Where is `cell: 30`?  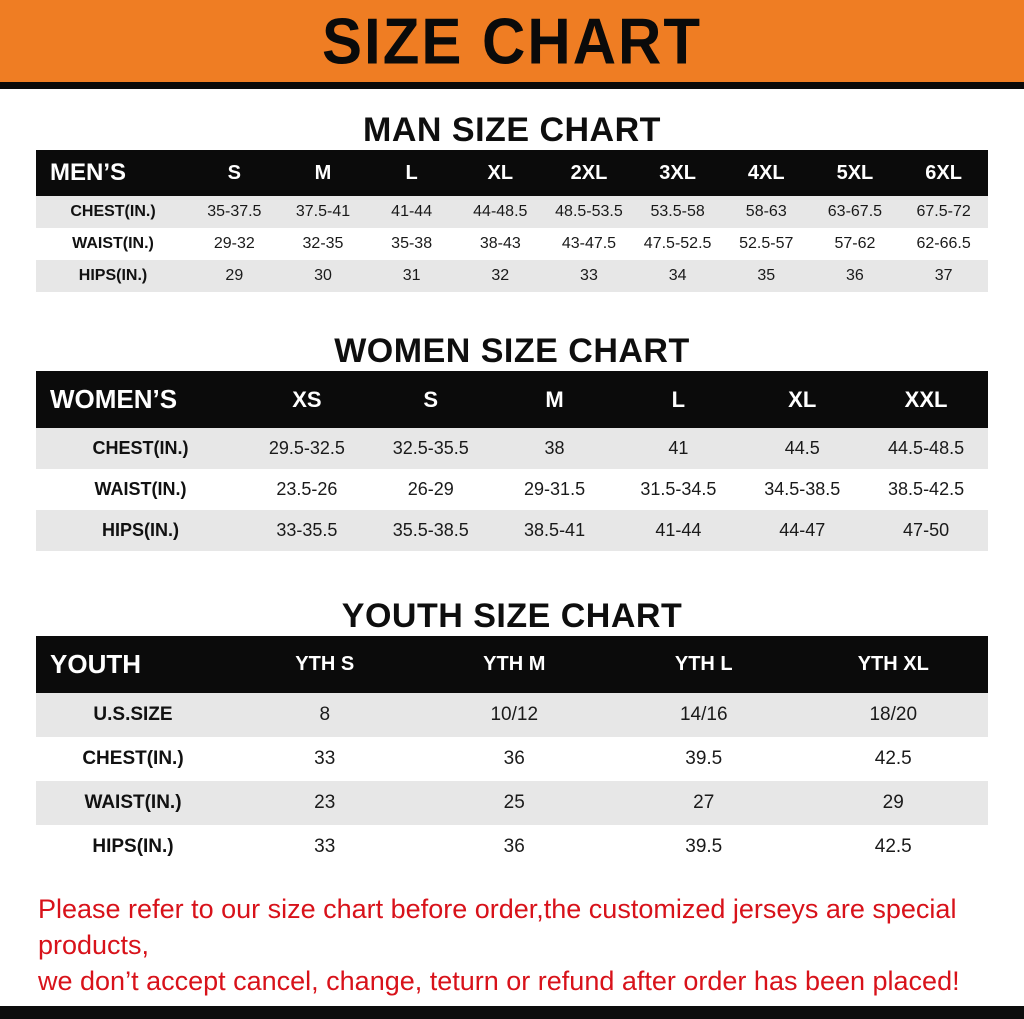 cell: 30 is located at coordinates (323, 275).